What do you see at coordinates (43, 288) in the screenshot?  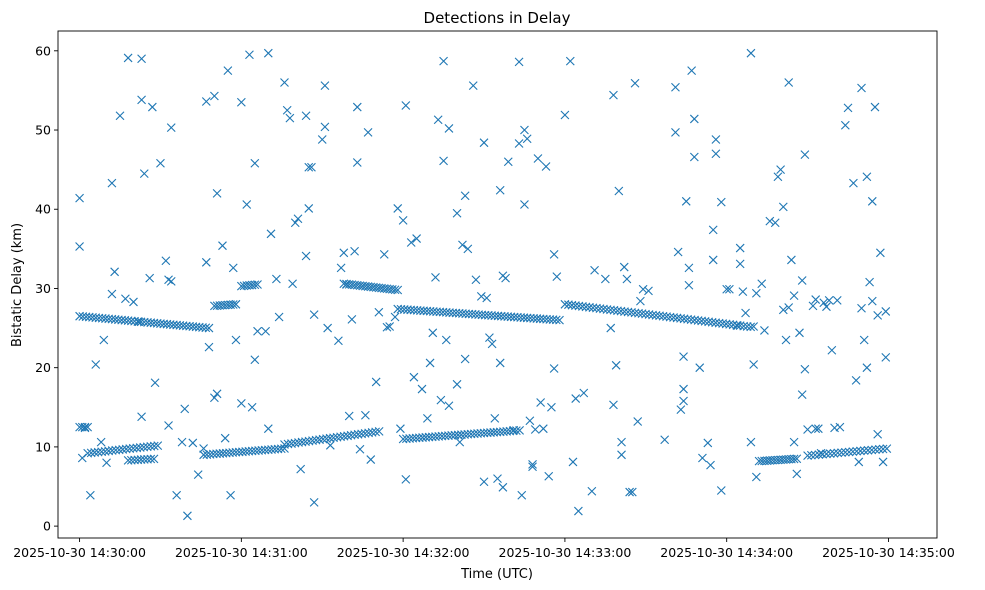 I see `y-tick-label: 30` at bounding box center [43, 288].